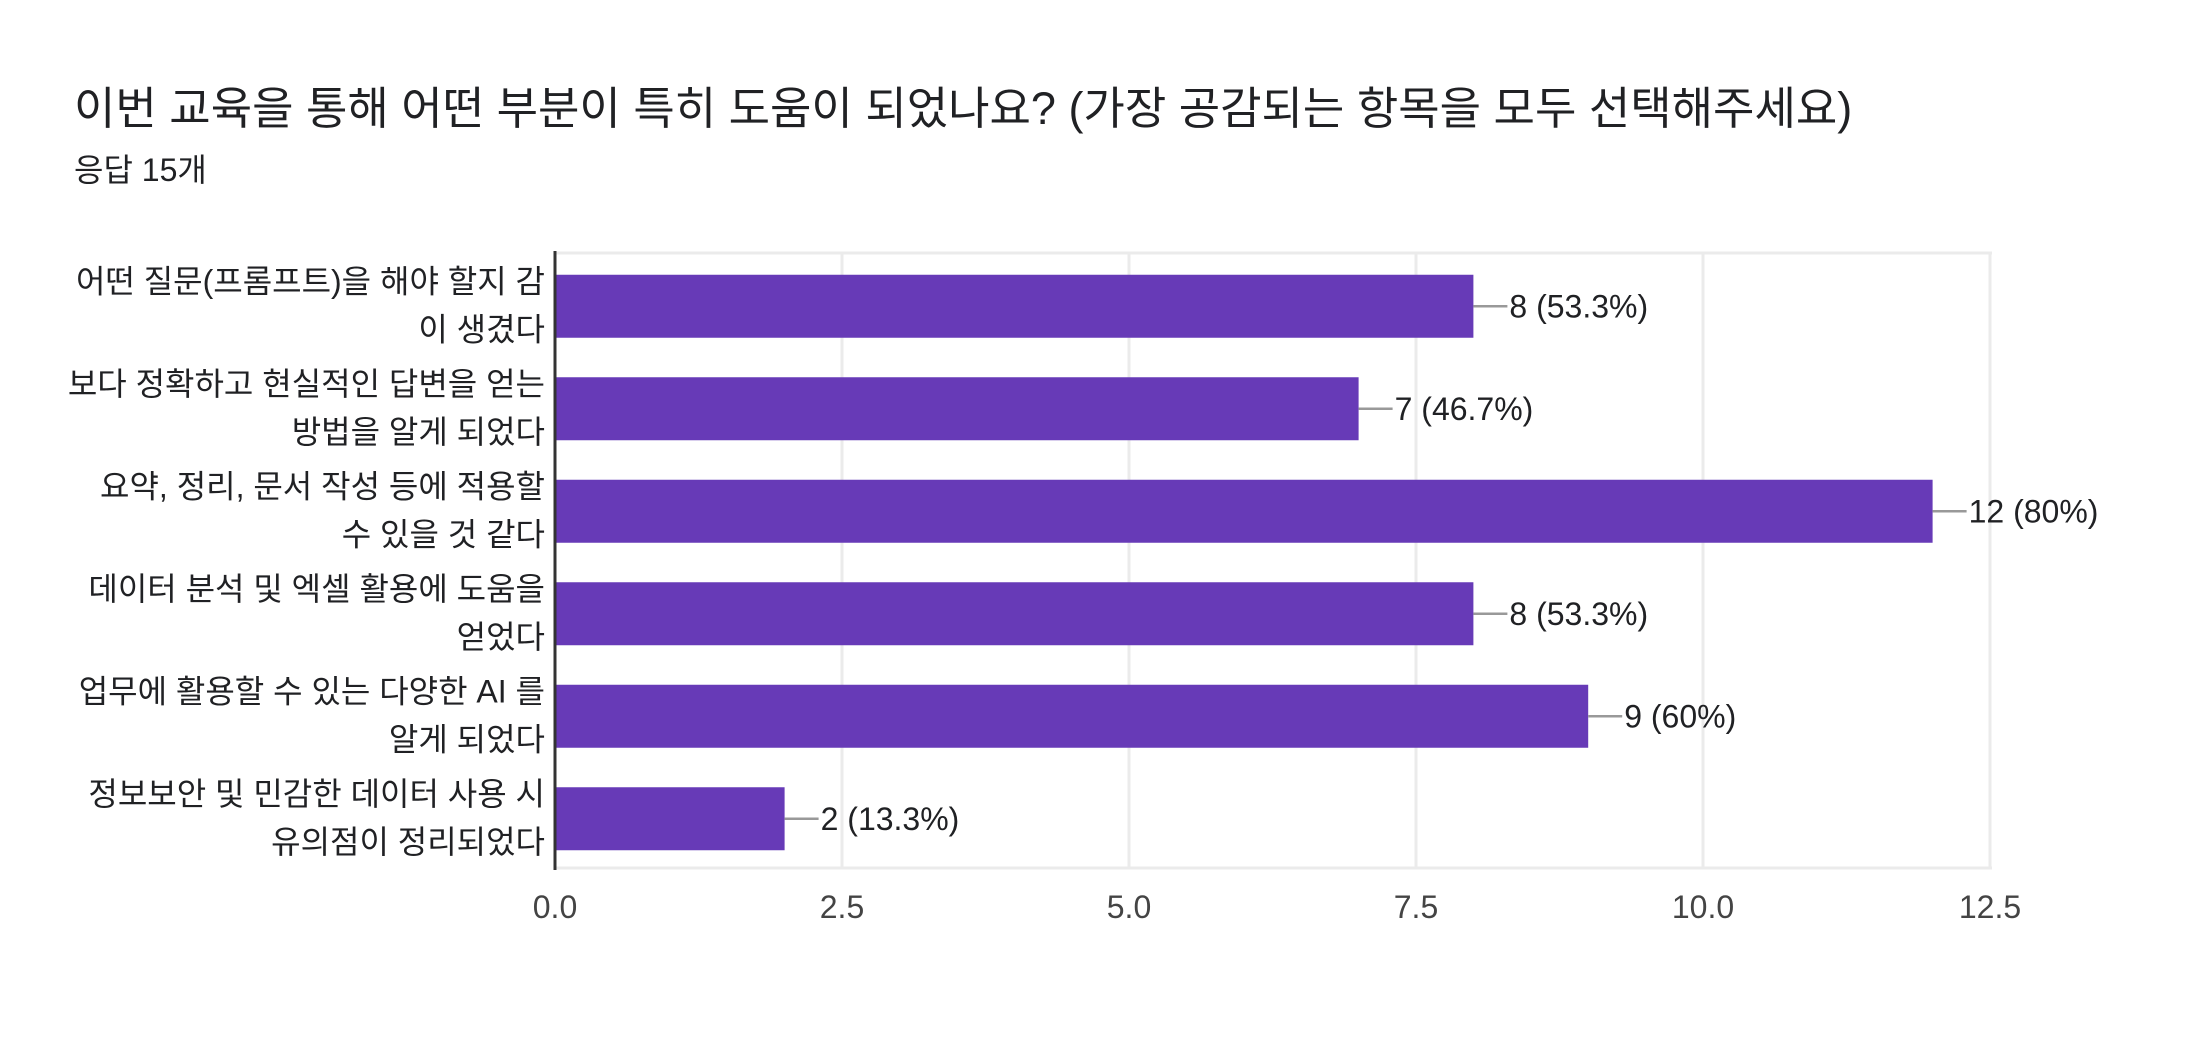 The height and width of the screenshot is (1044, 2196). What do you see at coordinates (418, 432) in the screenshot?
I see `category-label: 방법을 알게 되었다` at bounding box center [418, 432].